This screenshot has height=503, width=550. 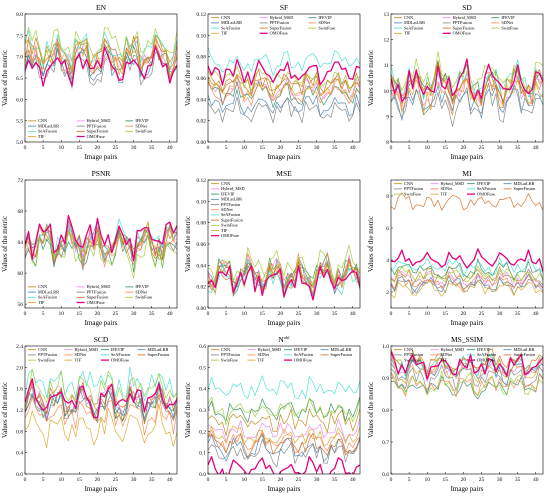 I want to click on y-tick-label: 5.5, so click(x=19, y=122).